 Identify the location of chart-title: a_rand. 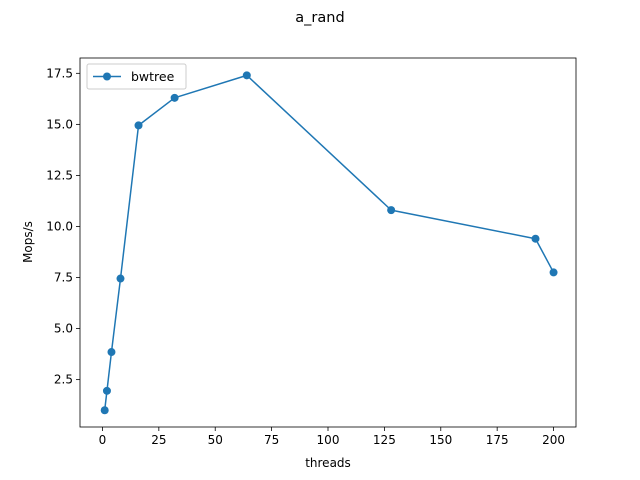
(319, 18).